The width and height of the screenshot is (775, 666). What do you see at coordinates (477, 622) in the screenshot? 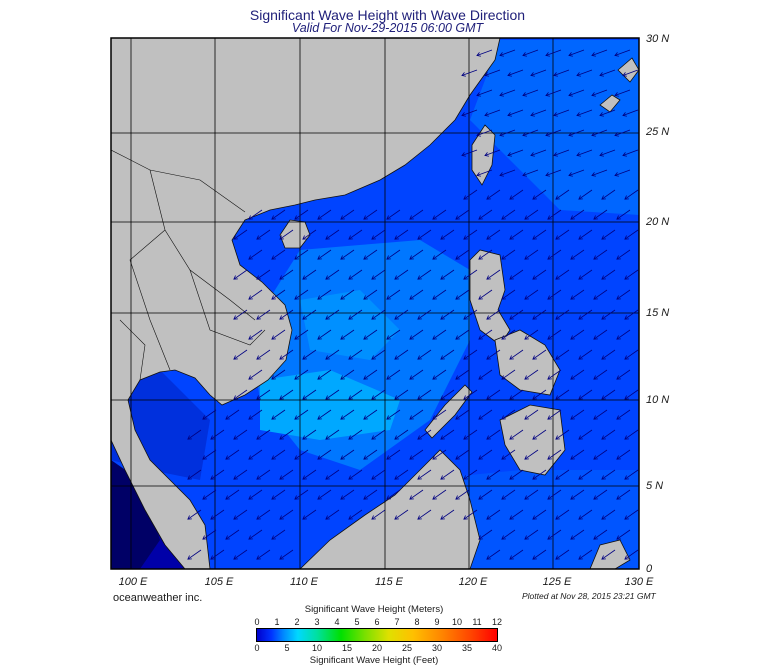
I see `colorbar-meter-tick: 11` at bounding box center [477, 622].